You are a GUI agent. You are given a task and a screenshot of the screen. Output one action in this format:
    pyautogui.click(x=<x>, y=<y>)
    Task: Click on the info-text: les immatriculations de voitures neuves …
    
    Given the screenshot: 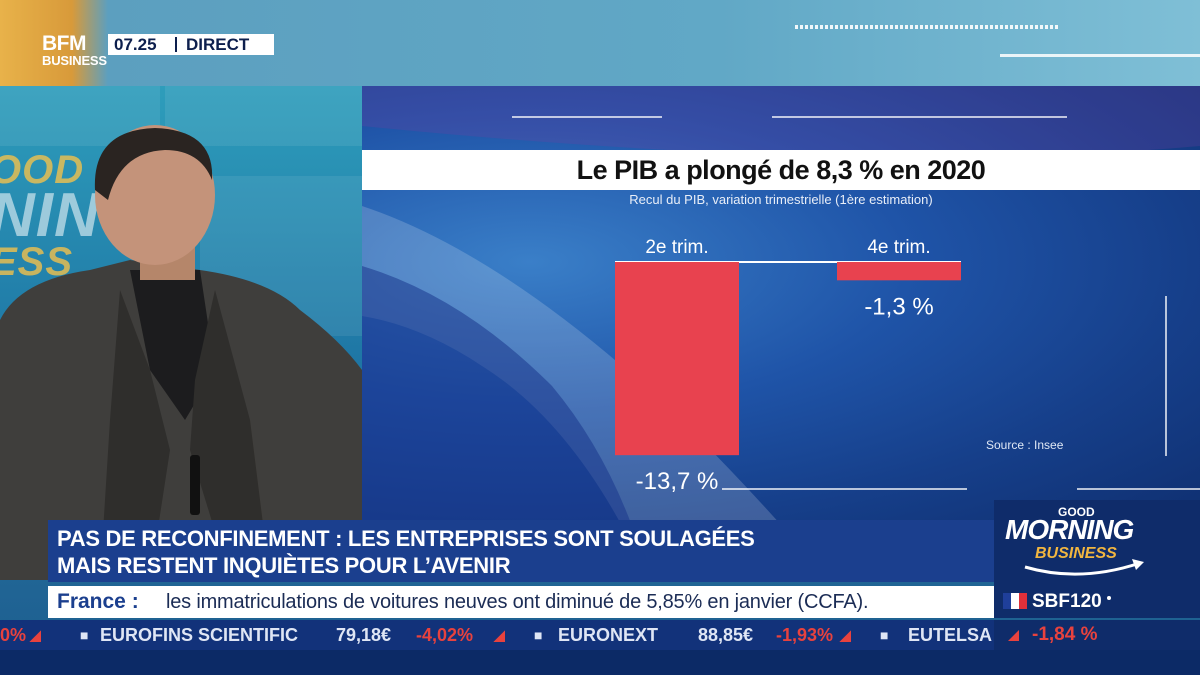 What is the action you would take?
    pyautogui.click(x=517, y=602)
    